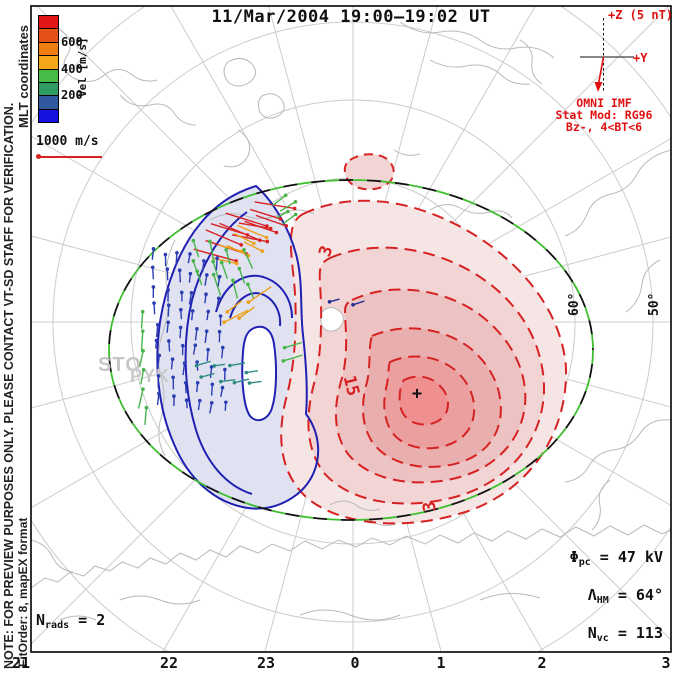 This screenshot has width=680, height=674. I want to click on nrads-symbol: N, so click(41, 620).